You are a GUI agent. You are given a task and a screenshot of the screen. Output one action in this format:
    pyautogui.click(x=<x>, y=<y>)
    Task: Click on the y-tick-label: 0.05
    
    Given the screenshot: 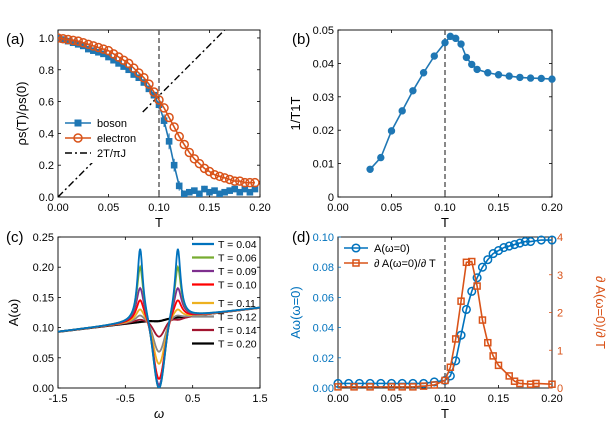 What is the action you would take?
    pyautogui.click(x=323, y=31)
    